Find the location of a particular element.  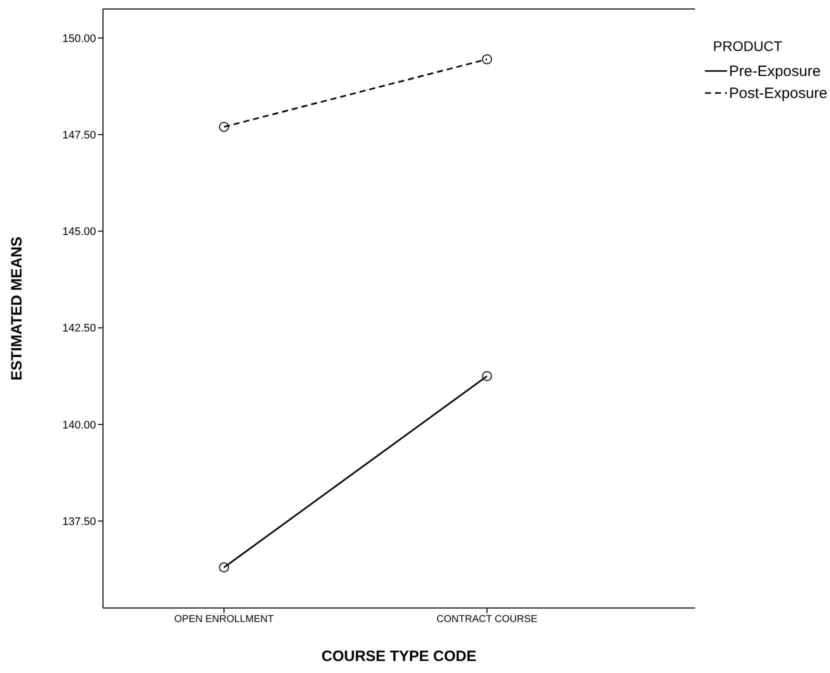

y-tick-label: 147.50 is located at coordinates (79, 136).